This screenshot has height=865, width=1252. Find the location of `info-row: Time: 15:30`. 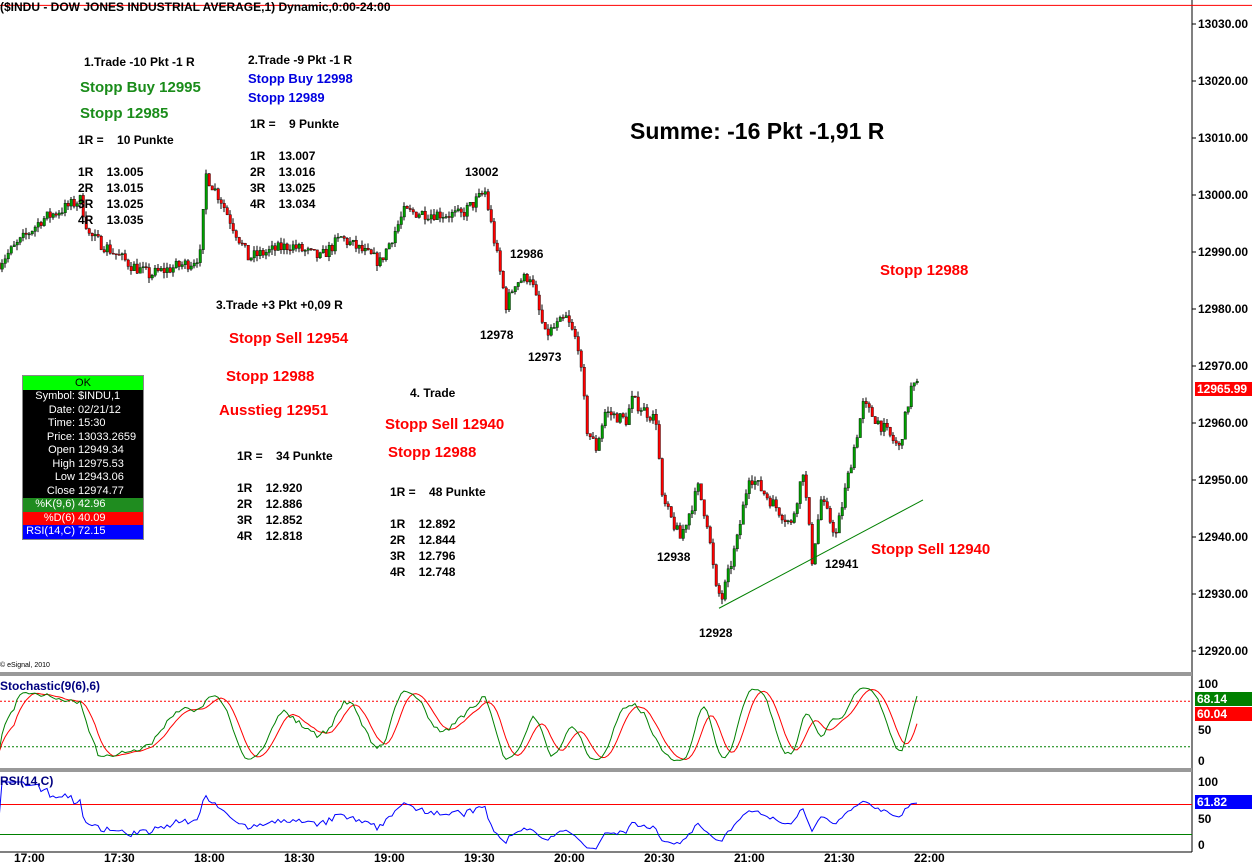

info-row: Time: 15:30 is located at coordinates (83, 424).